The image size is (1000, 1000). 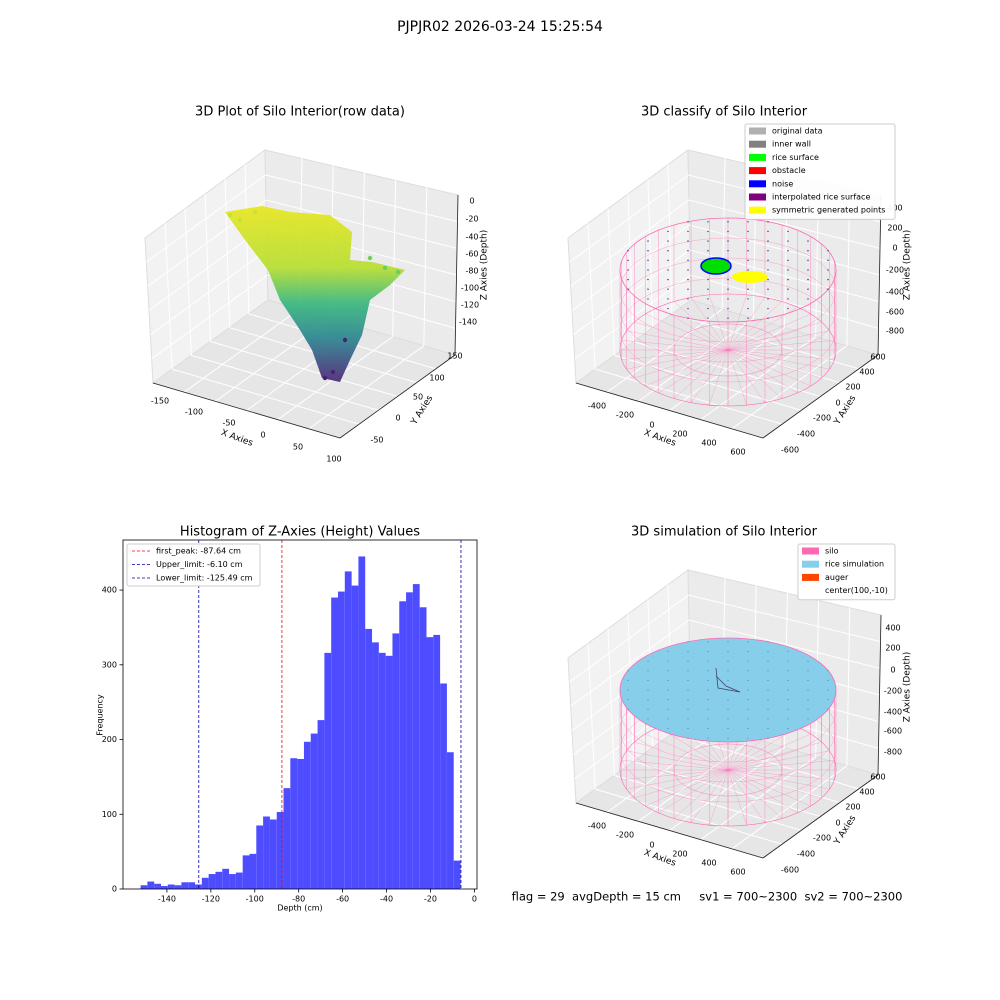 I want to click on x-tick-label: 600, so click(x=737, y=872).